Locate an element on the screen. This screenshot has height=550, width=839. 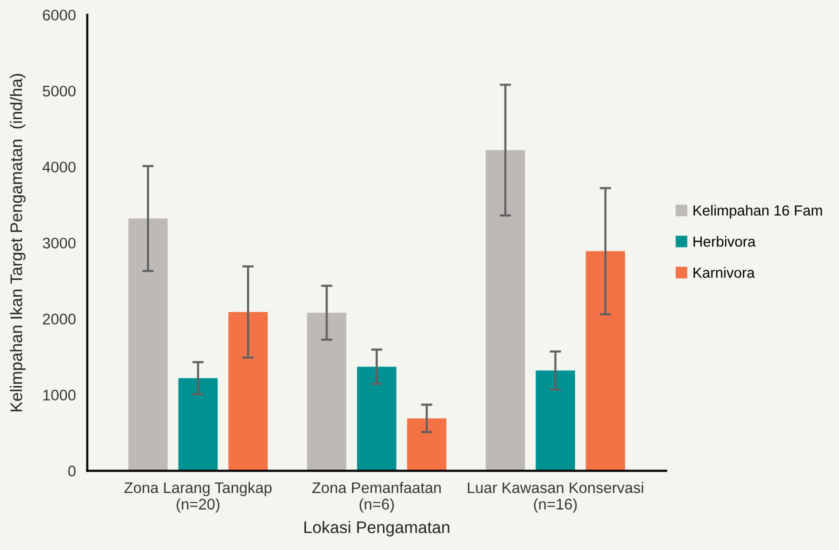
y-tick-label: 5000 is located at coordinates (59, 91).